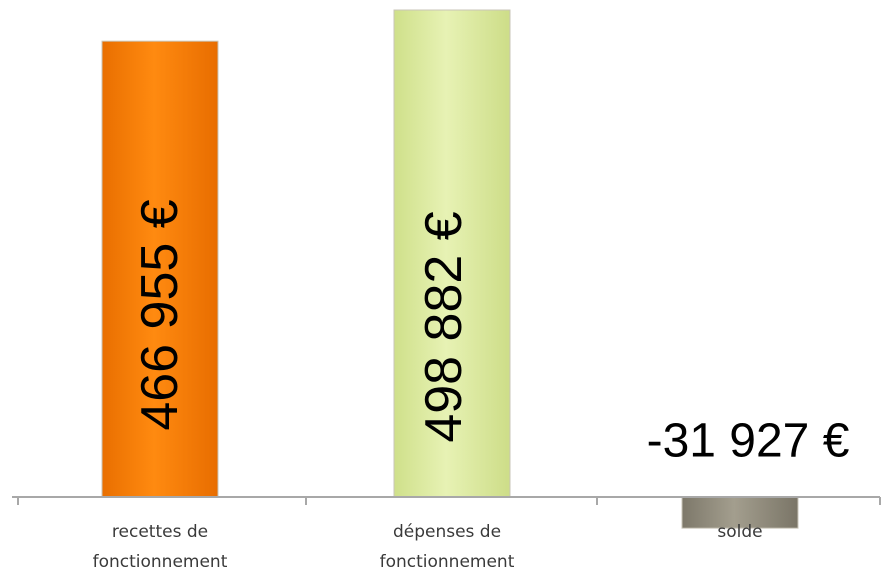 Image resolution: width=892 pixels, height=578 pixels. I want to click on x-tick-label-recettes: recettes de fonctionnement, so click(160, 547).